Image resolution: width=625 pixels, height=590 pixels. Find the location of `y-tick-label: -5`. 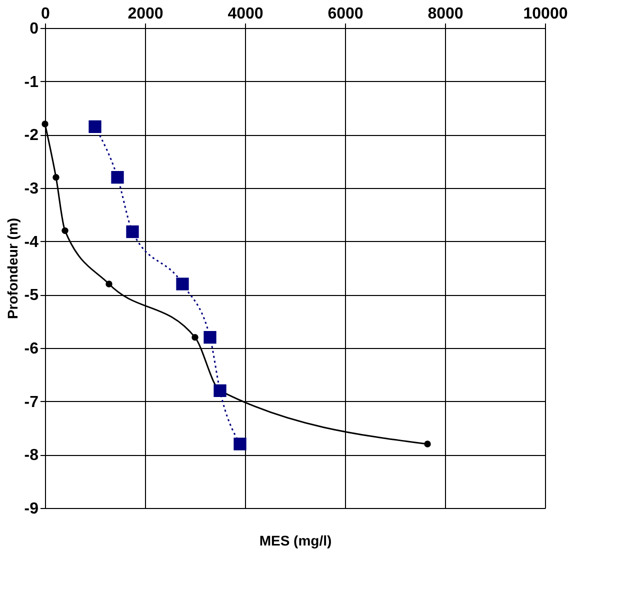

y-tick-label: -5 is located at coordinates (31, 295).